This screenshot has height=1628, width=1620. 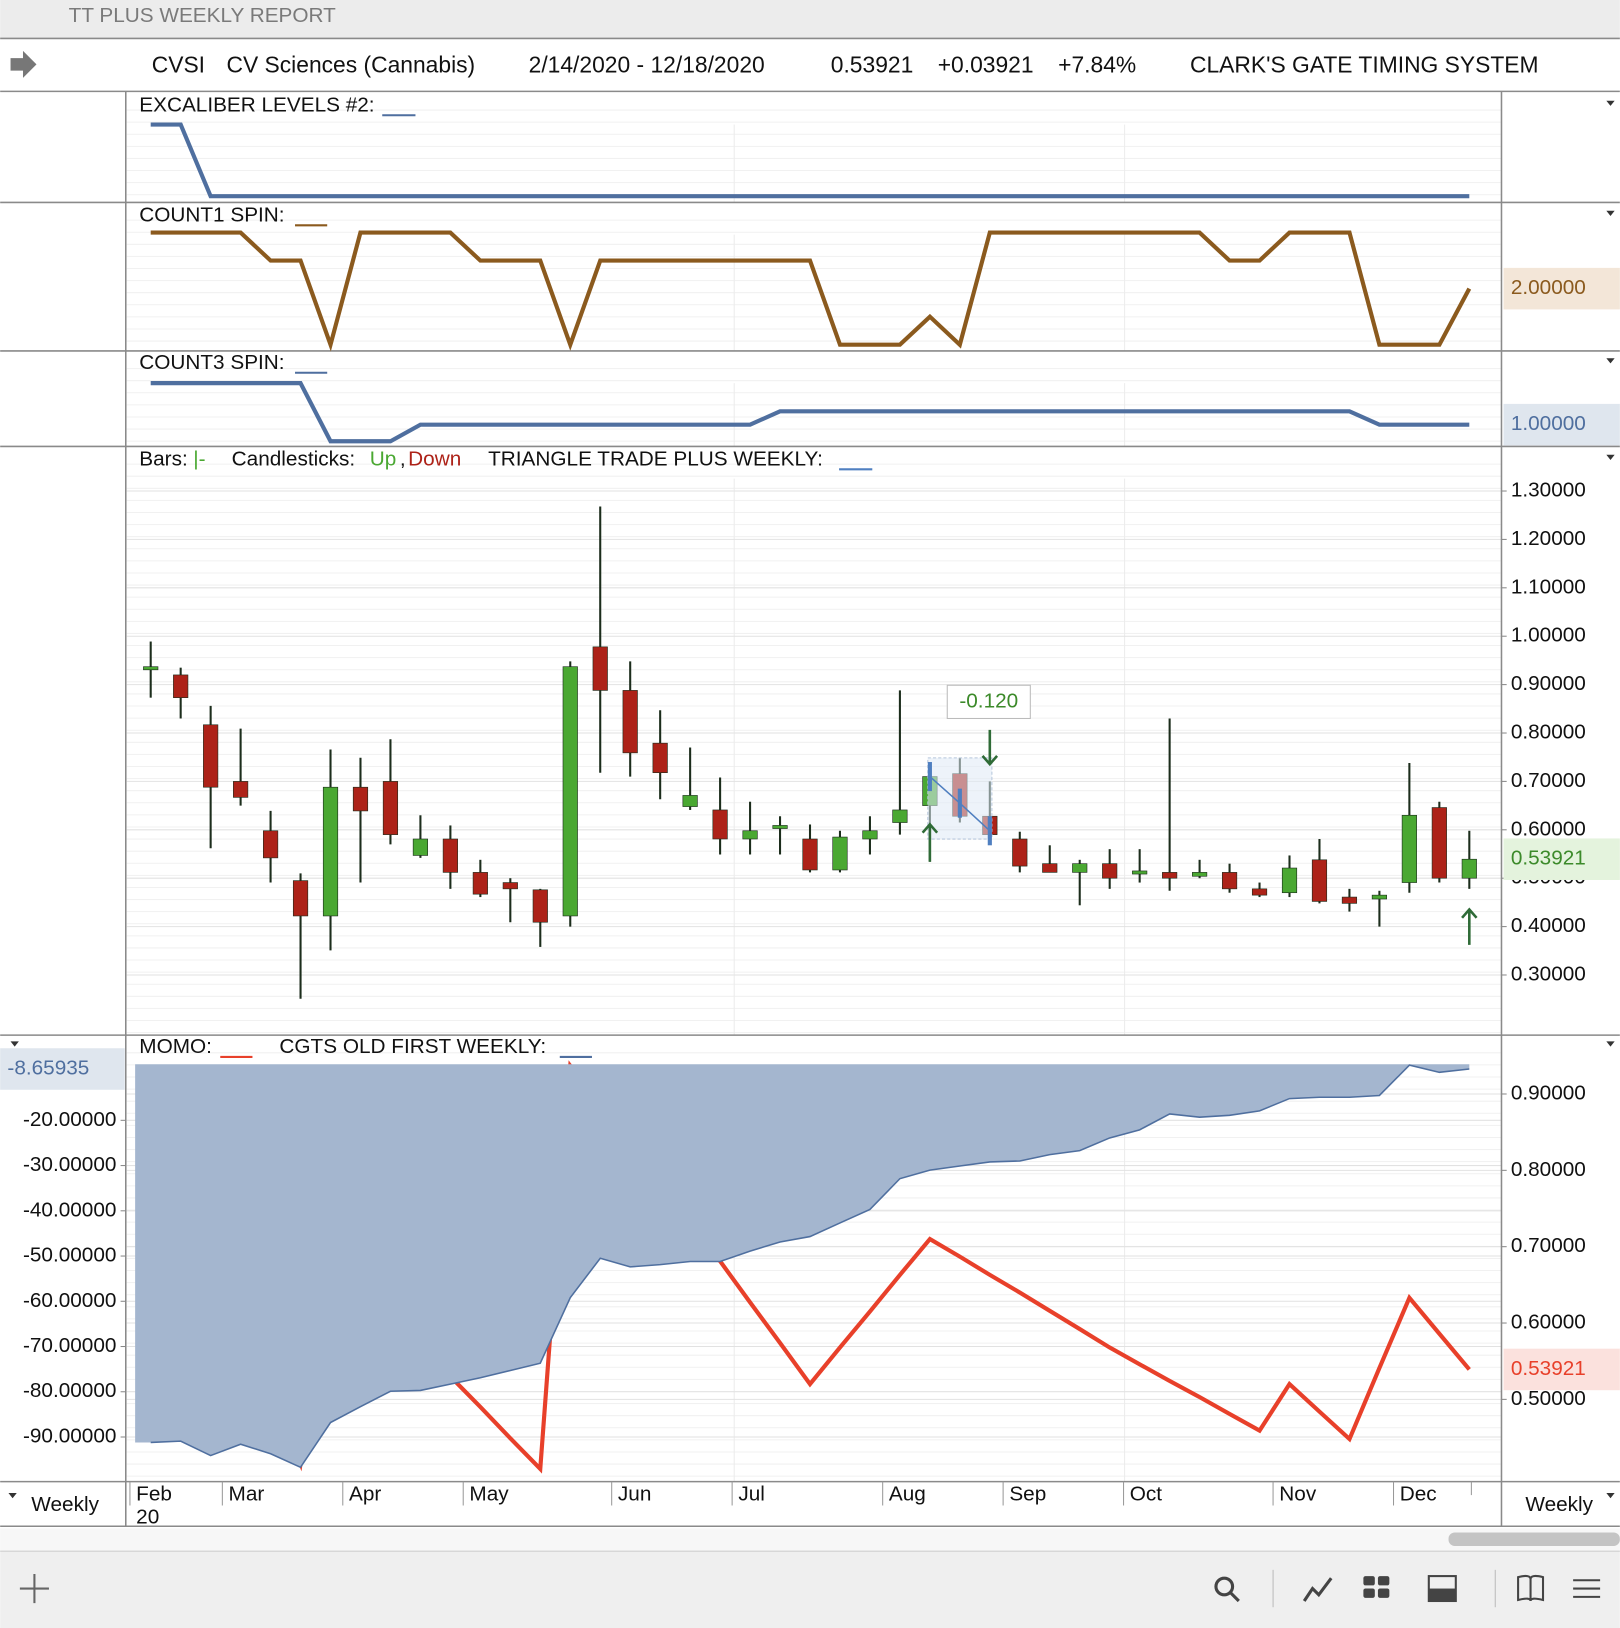 What do you see at coordinates (211, 214) in the screenshot?
I see `legend-label: COUNT1 SPIN:` at bounding box center [211, 214].